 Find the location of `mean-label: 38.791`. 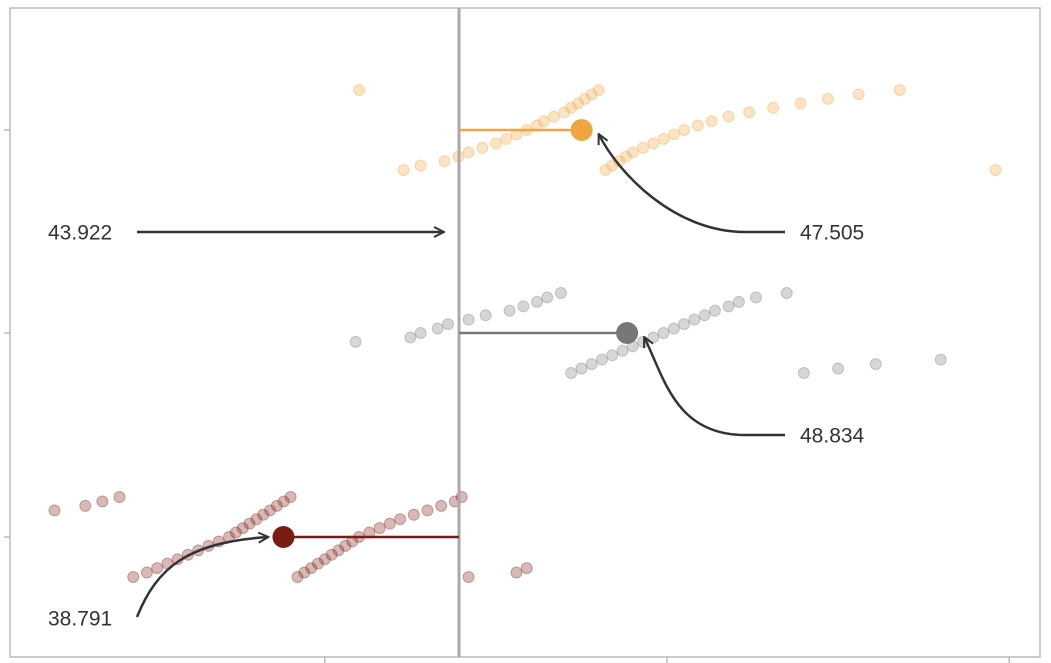

mean-label: 38.791 is located at coordinates (80, 619).